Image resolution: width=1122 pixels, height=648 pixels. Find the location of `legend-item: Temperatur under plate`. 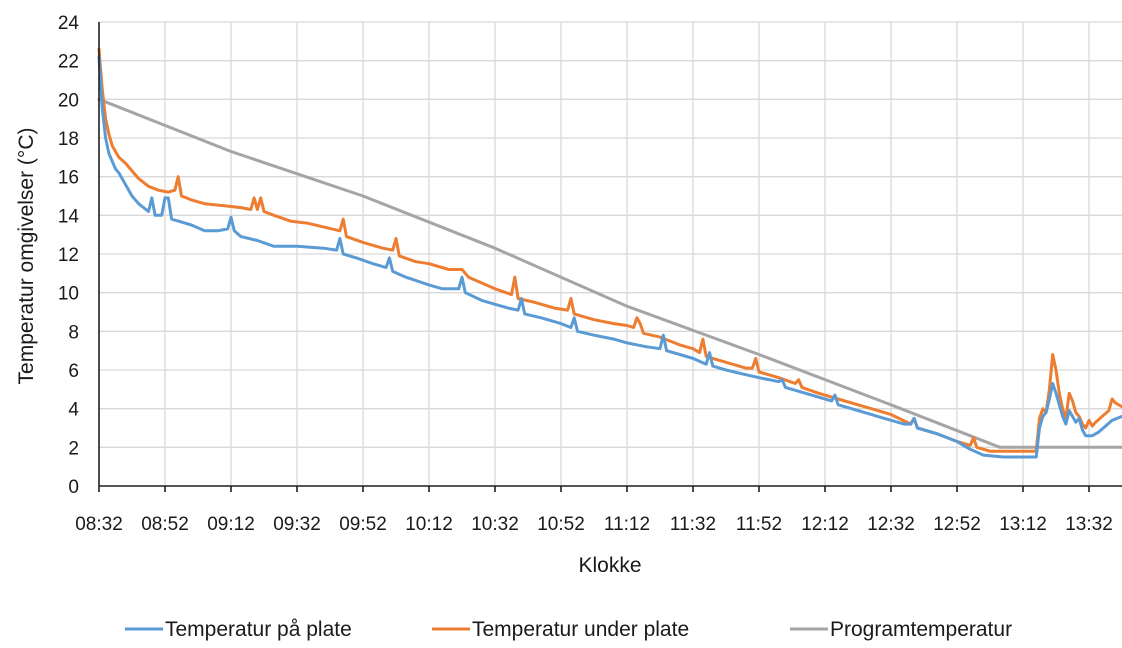

legend-item: Temperatur under plate is located at coordinates (560, 629).